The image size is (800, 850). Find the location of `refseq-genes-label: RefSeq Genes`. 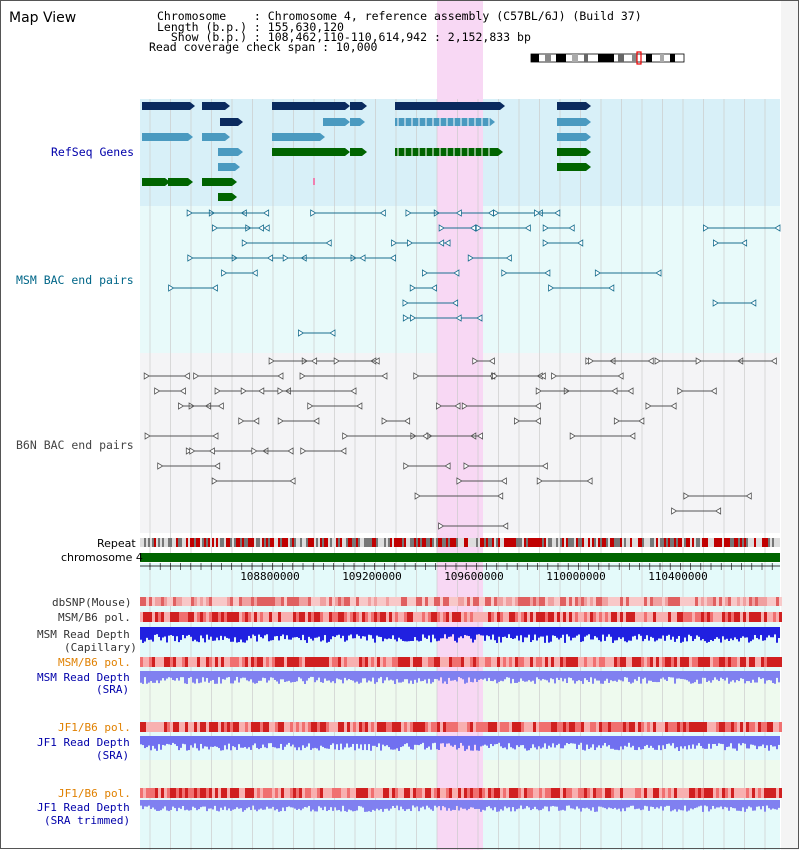

refseq-genes-label: RefSeq Genes is located at coordinates (93, 152).